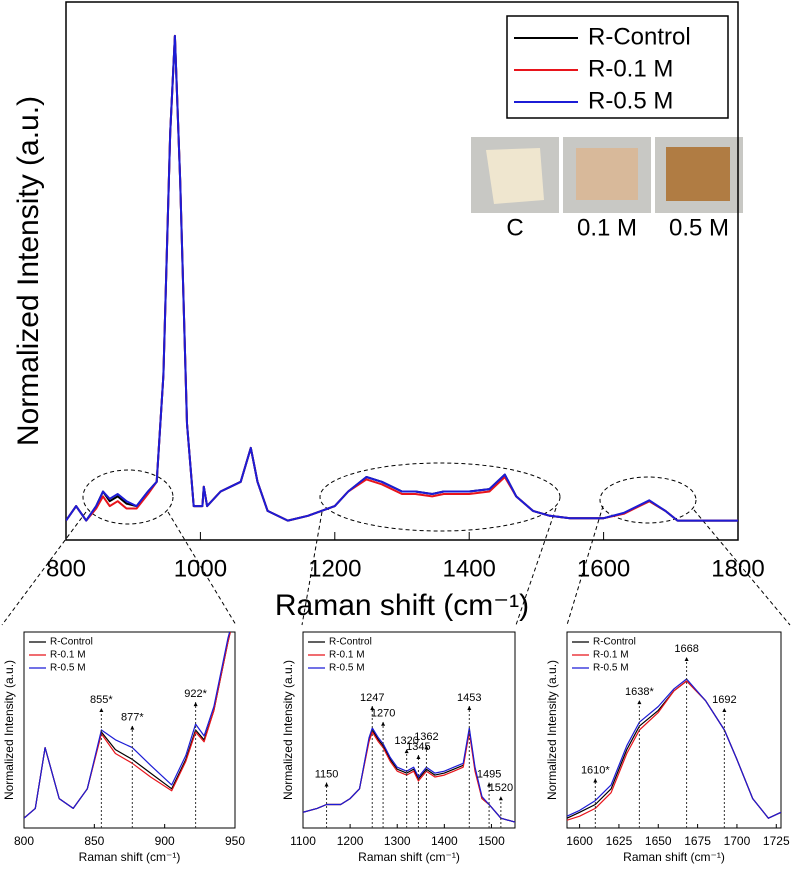 Image resolution: width=800 pixels, height=871 pixels. I want to click on annotation-label: 855*, so click(101, 700).